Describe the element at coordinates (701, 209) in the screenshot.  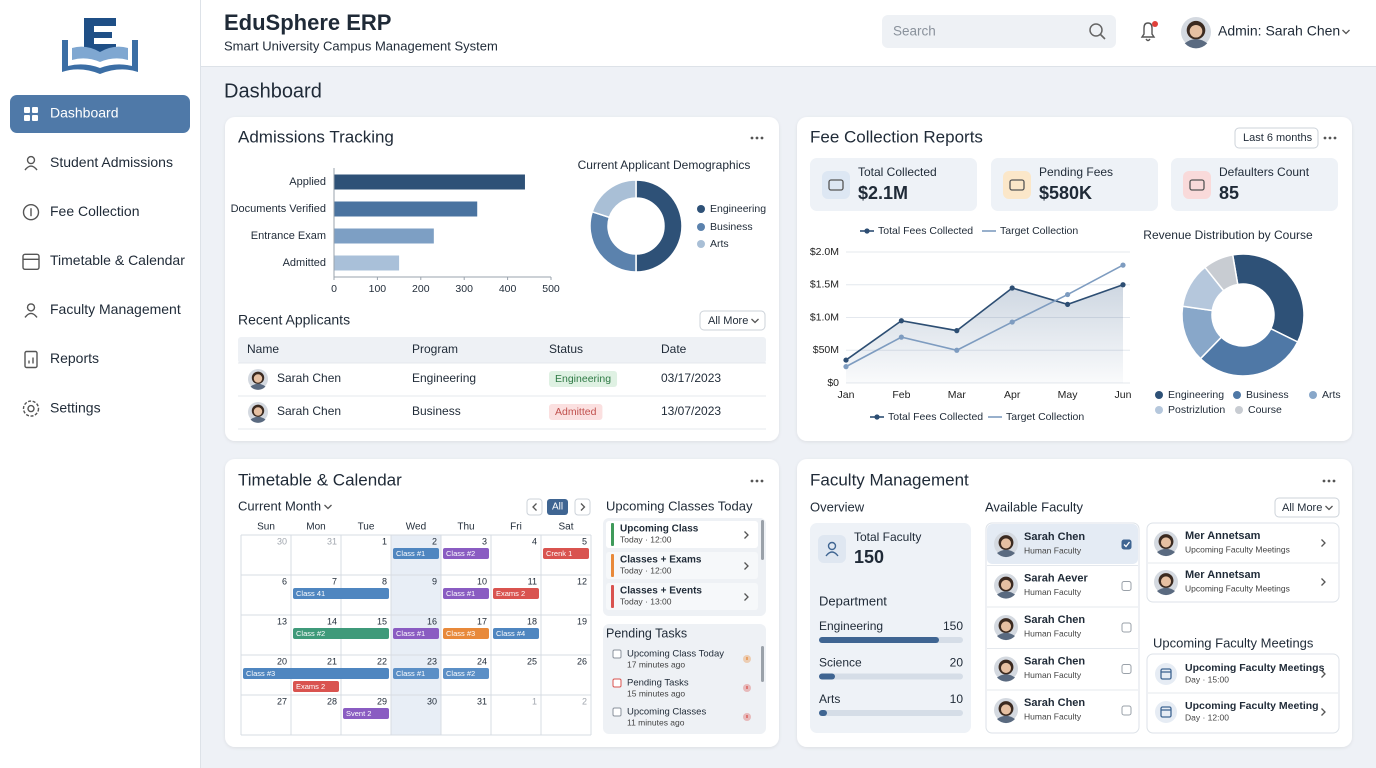
I see `legend-marker` at that location.